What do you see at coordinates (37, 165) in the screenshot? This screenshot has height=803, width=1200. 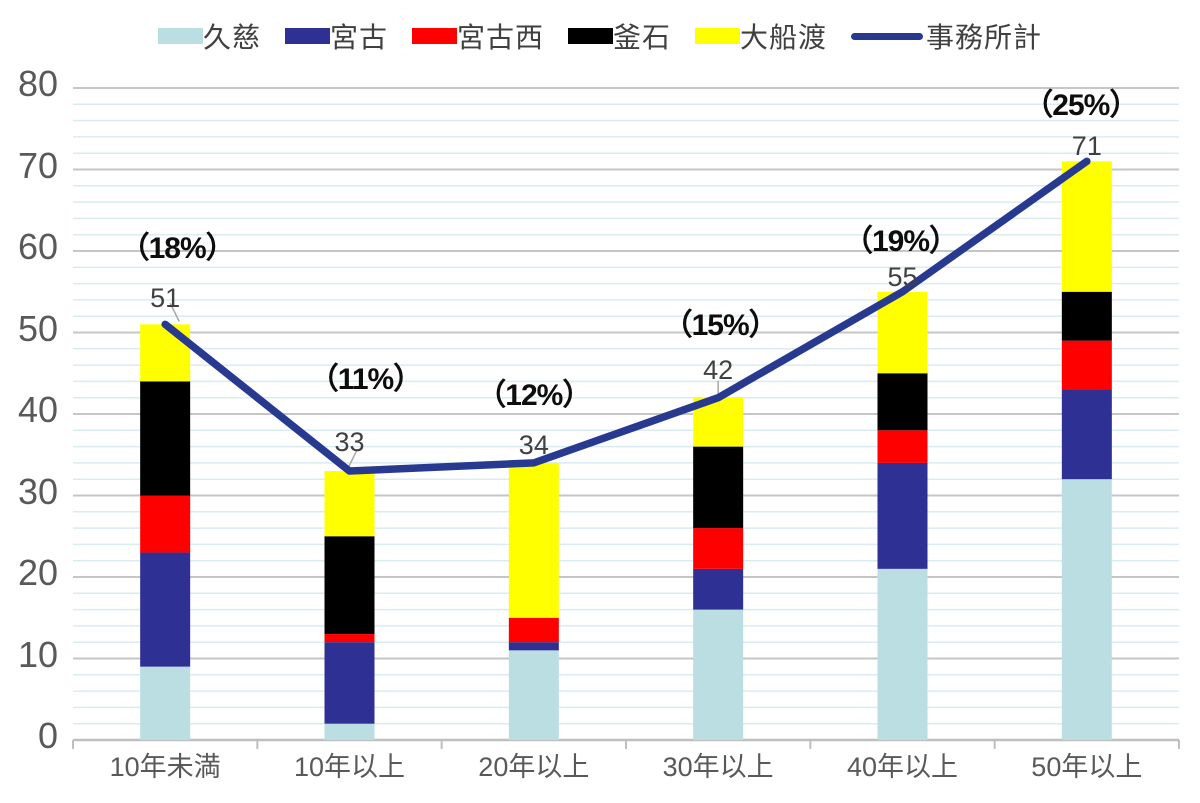 I see `y-axis-label: 70` at bounding box center [37, 165].